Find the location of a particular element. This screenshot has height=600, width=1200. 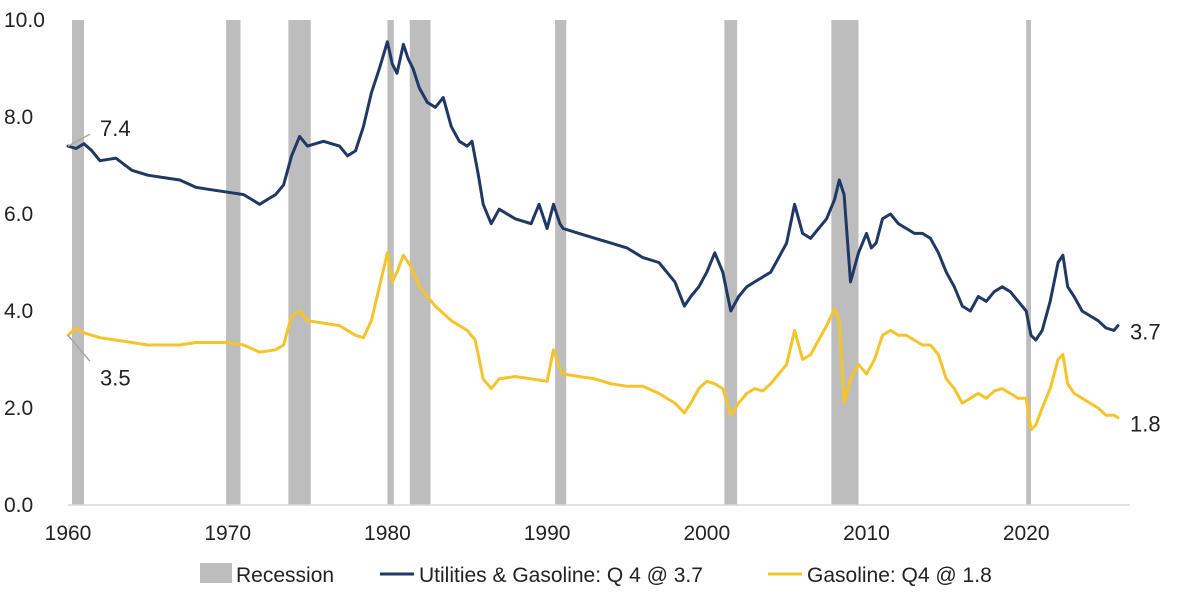

x-tick-label: 2000 is located at coordinates (706, 533).